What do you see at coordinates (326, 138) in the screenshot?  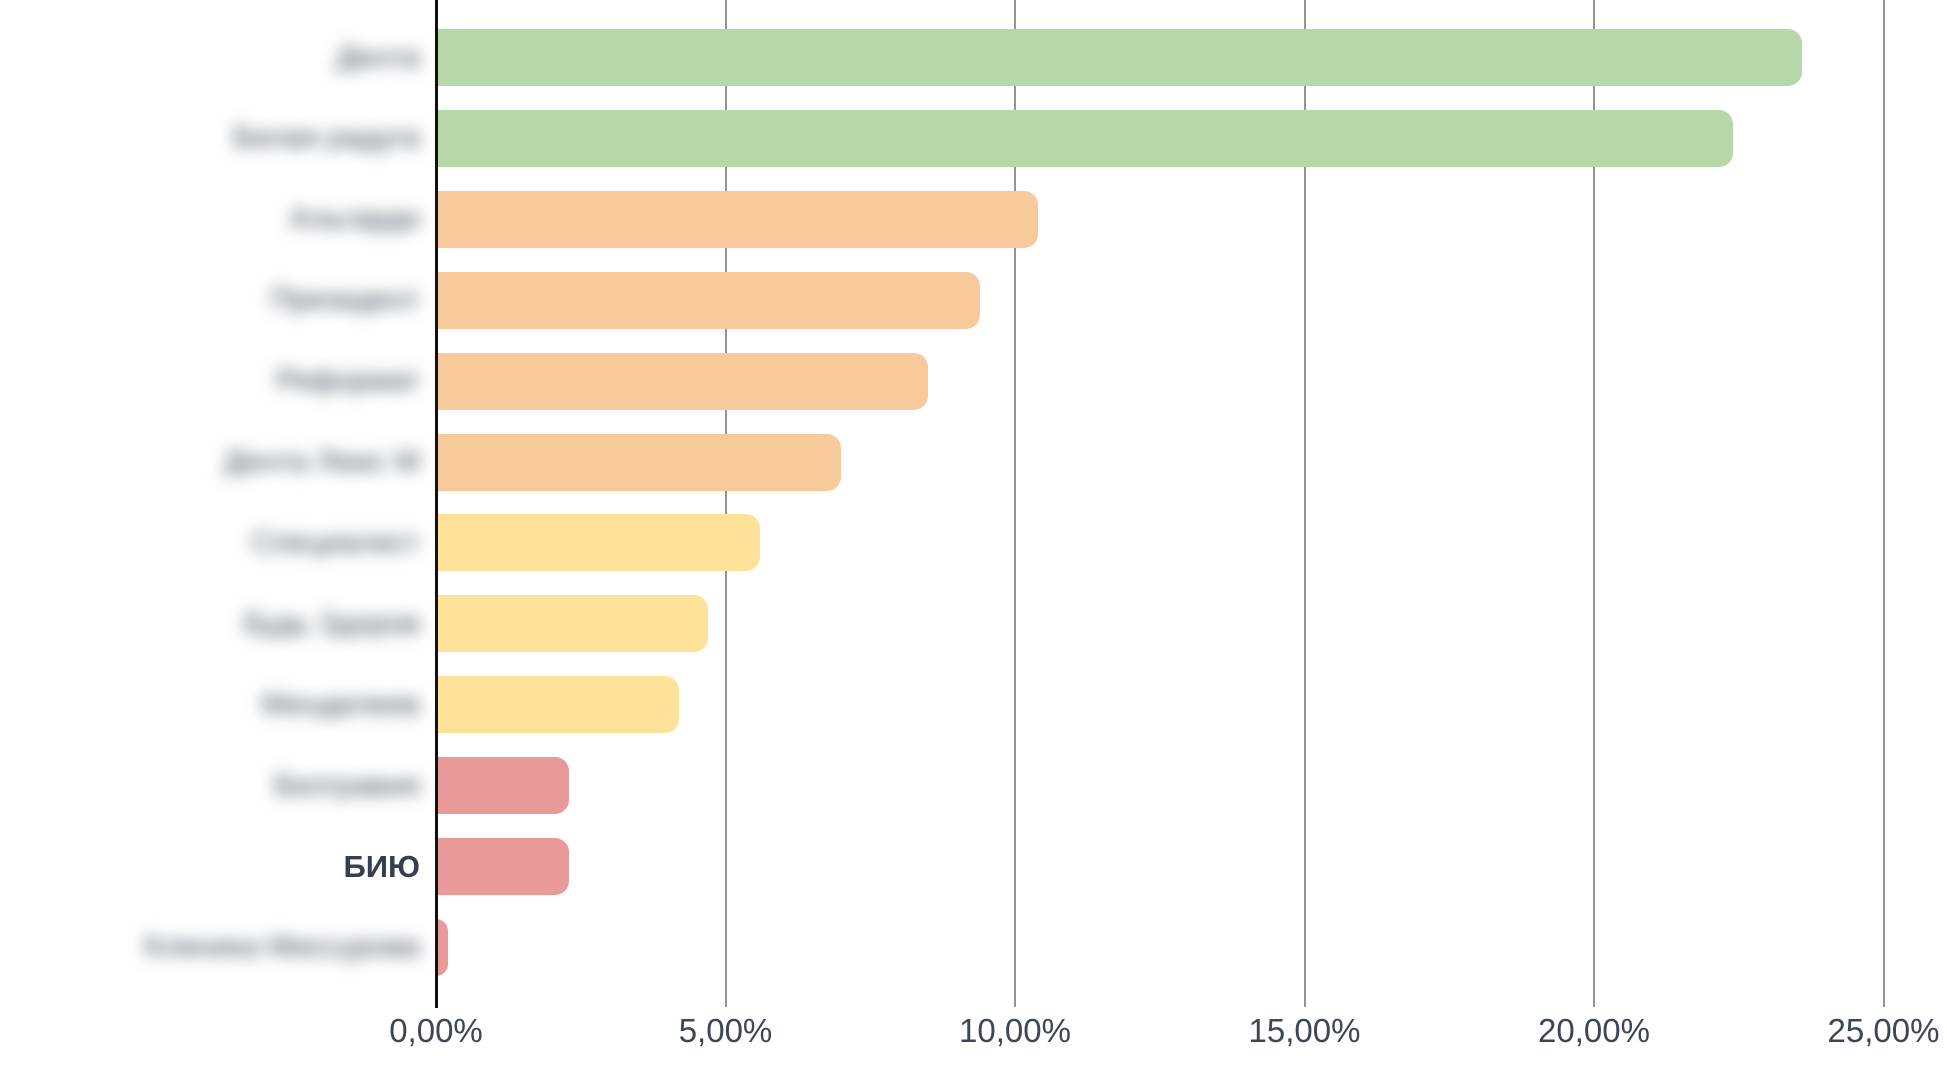 I see `category-label: Белая радуга` at bounding box center [326, 138].